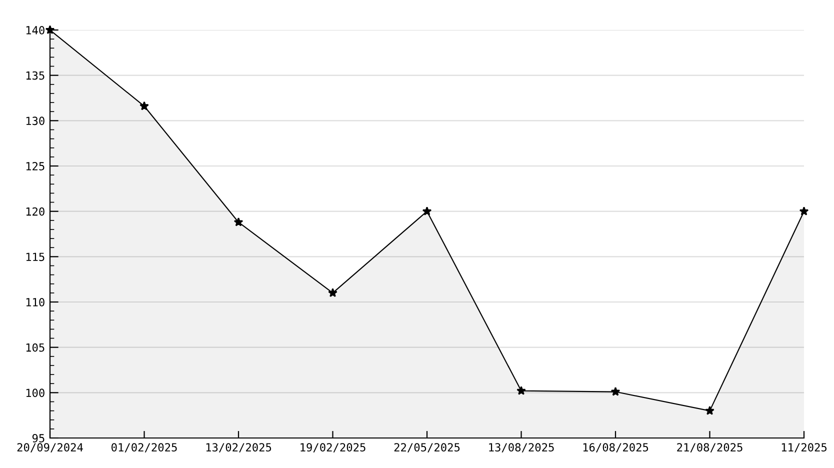 The width and height of the screenshot is (834, 468). Describe the element at coordinates (35, 257) in the screenshot. I see `y-tick-label: 115` at that location.